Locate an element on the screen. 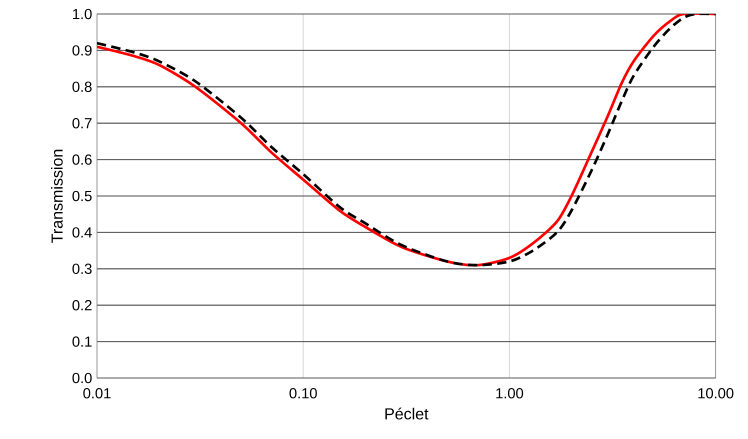  y-tick-label: 0.3 is located at coordinates (82, 269).